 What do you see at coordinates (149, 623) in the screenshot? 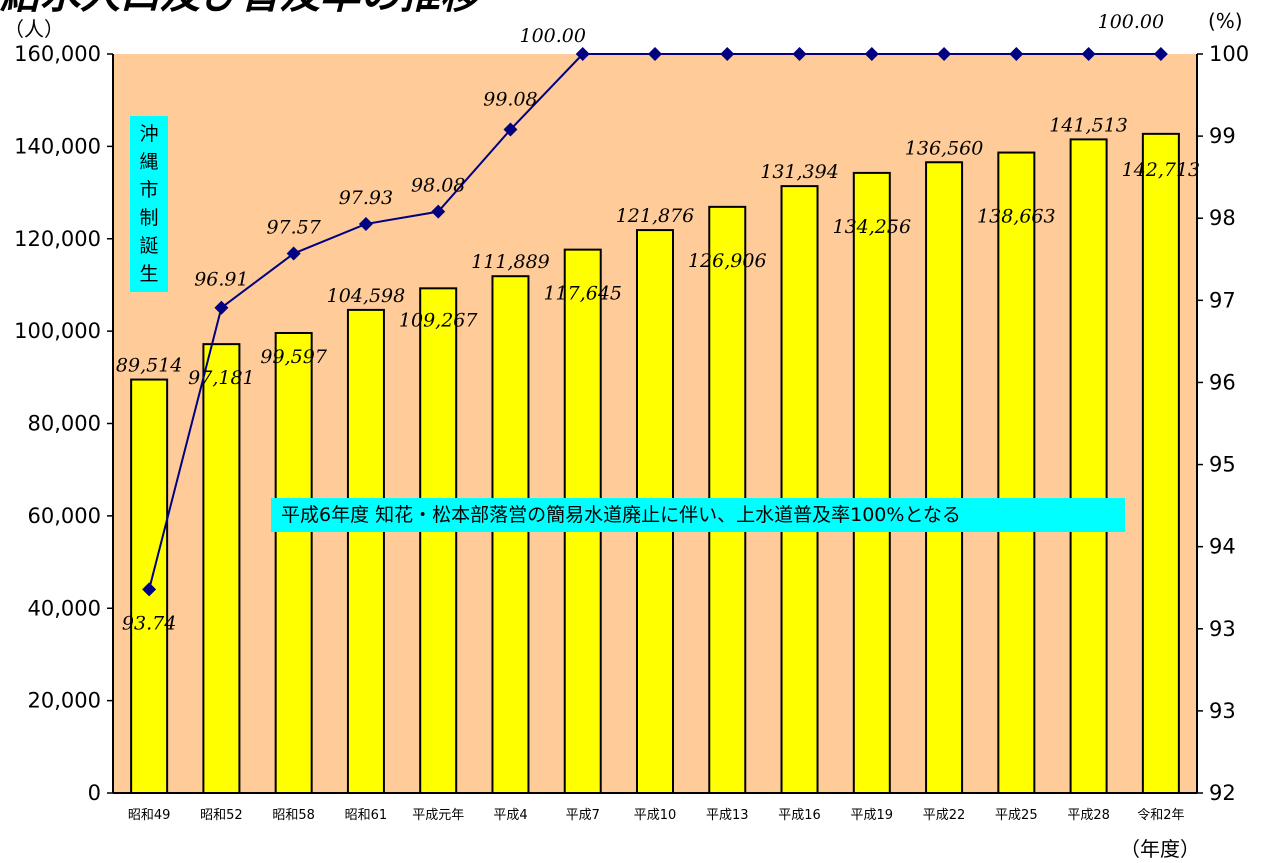
I see `line-value-label: 93.74` at bounding box center [149, 623].